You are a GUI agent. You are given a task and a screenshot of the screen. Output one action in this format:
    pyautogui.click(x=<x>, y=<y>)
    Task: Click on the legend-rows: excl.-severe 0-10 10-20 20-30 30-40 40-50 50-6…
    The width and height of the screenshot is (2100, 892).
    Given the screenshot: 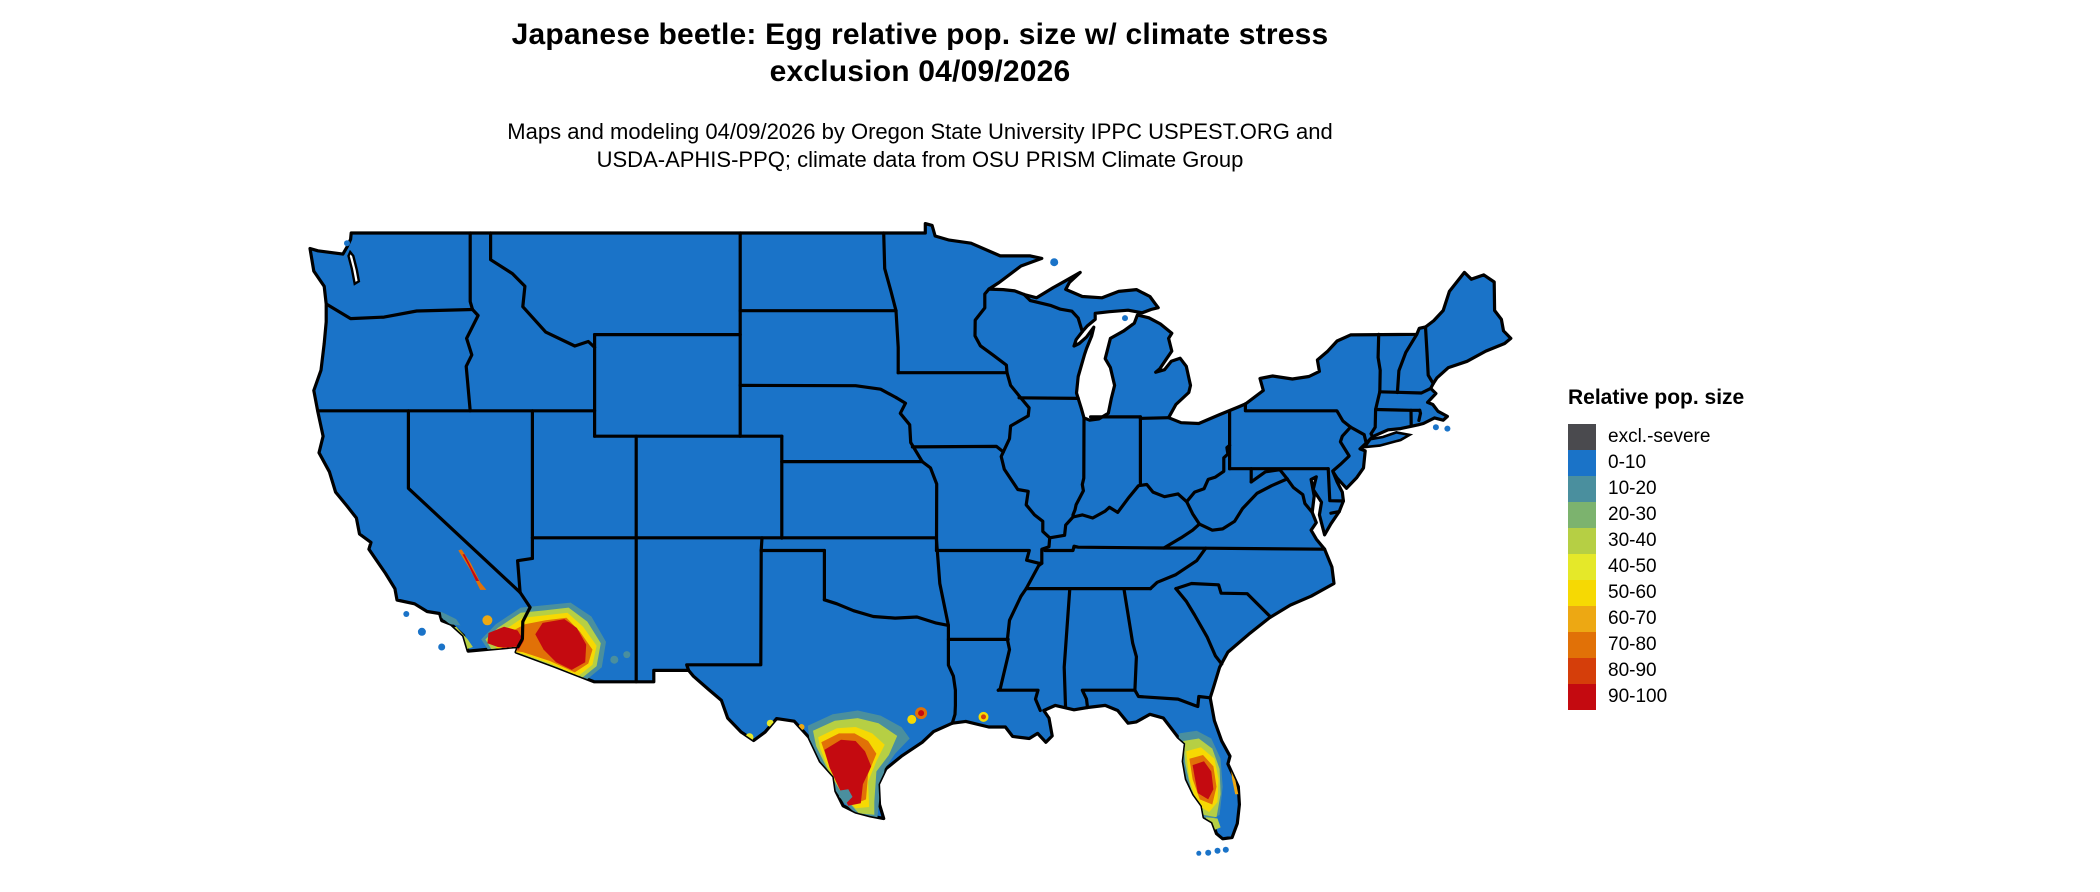 What is the action you would take?
    pyautogui.click(x=1718, y=567)
    